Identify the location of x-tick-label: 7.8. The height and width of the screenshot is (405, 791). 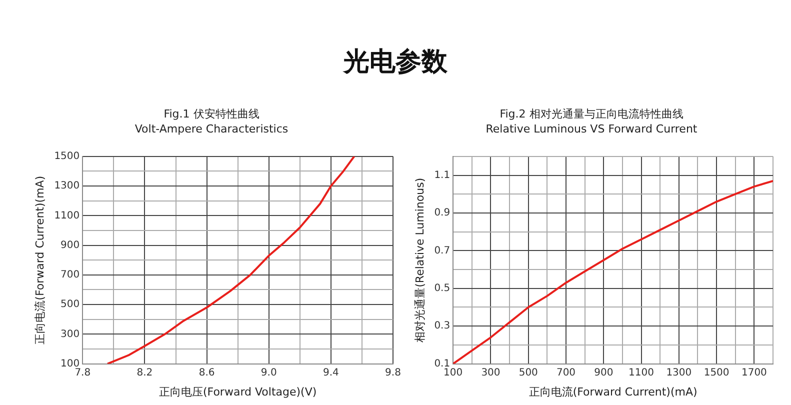
(82, 372).